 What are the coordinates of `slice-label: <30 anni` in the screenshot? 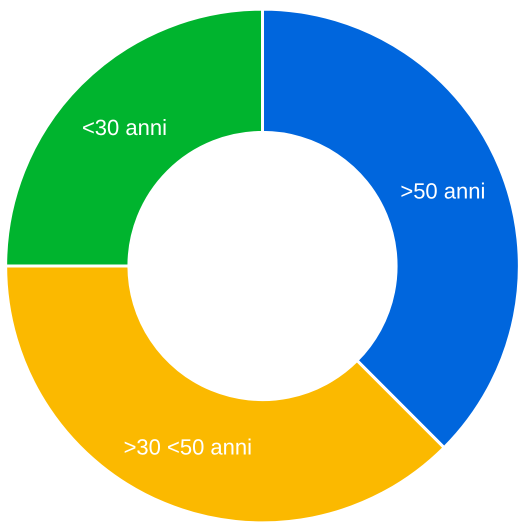 It's located at (124, 127).